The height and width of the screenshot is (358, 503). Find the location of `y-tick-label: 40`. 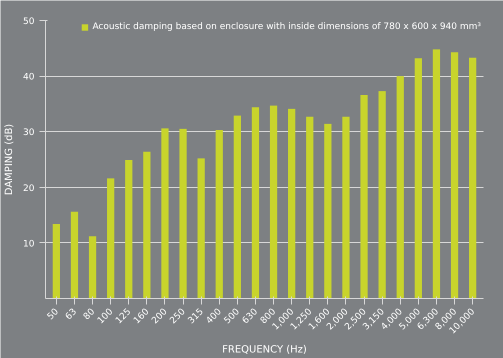

y-tick-label: 40 is located at coordinates (29, 77).